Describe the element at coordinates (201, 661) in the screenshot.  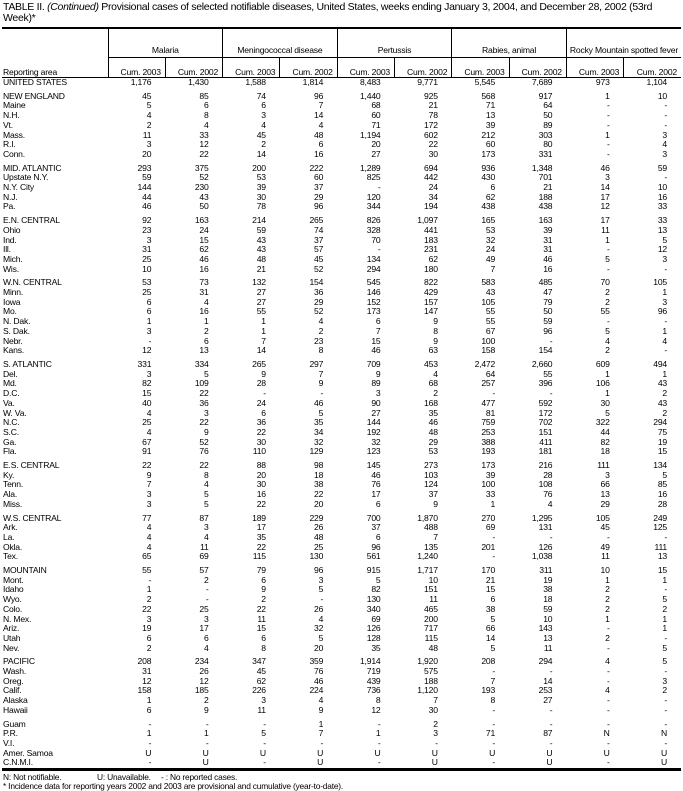
I see `value-cell: 234` at that location.